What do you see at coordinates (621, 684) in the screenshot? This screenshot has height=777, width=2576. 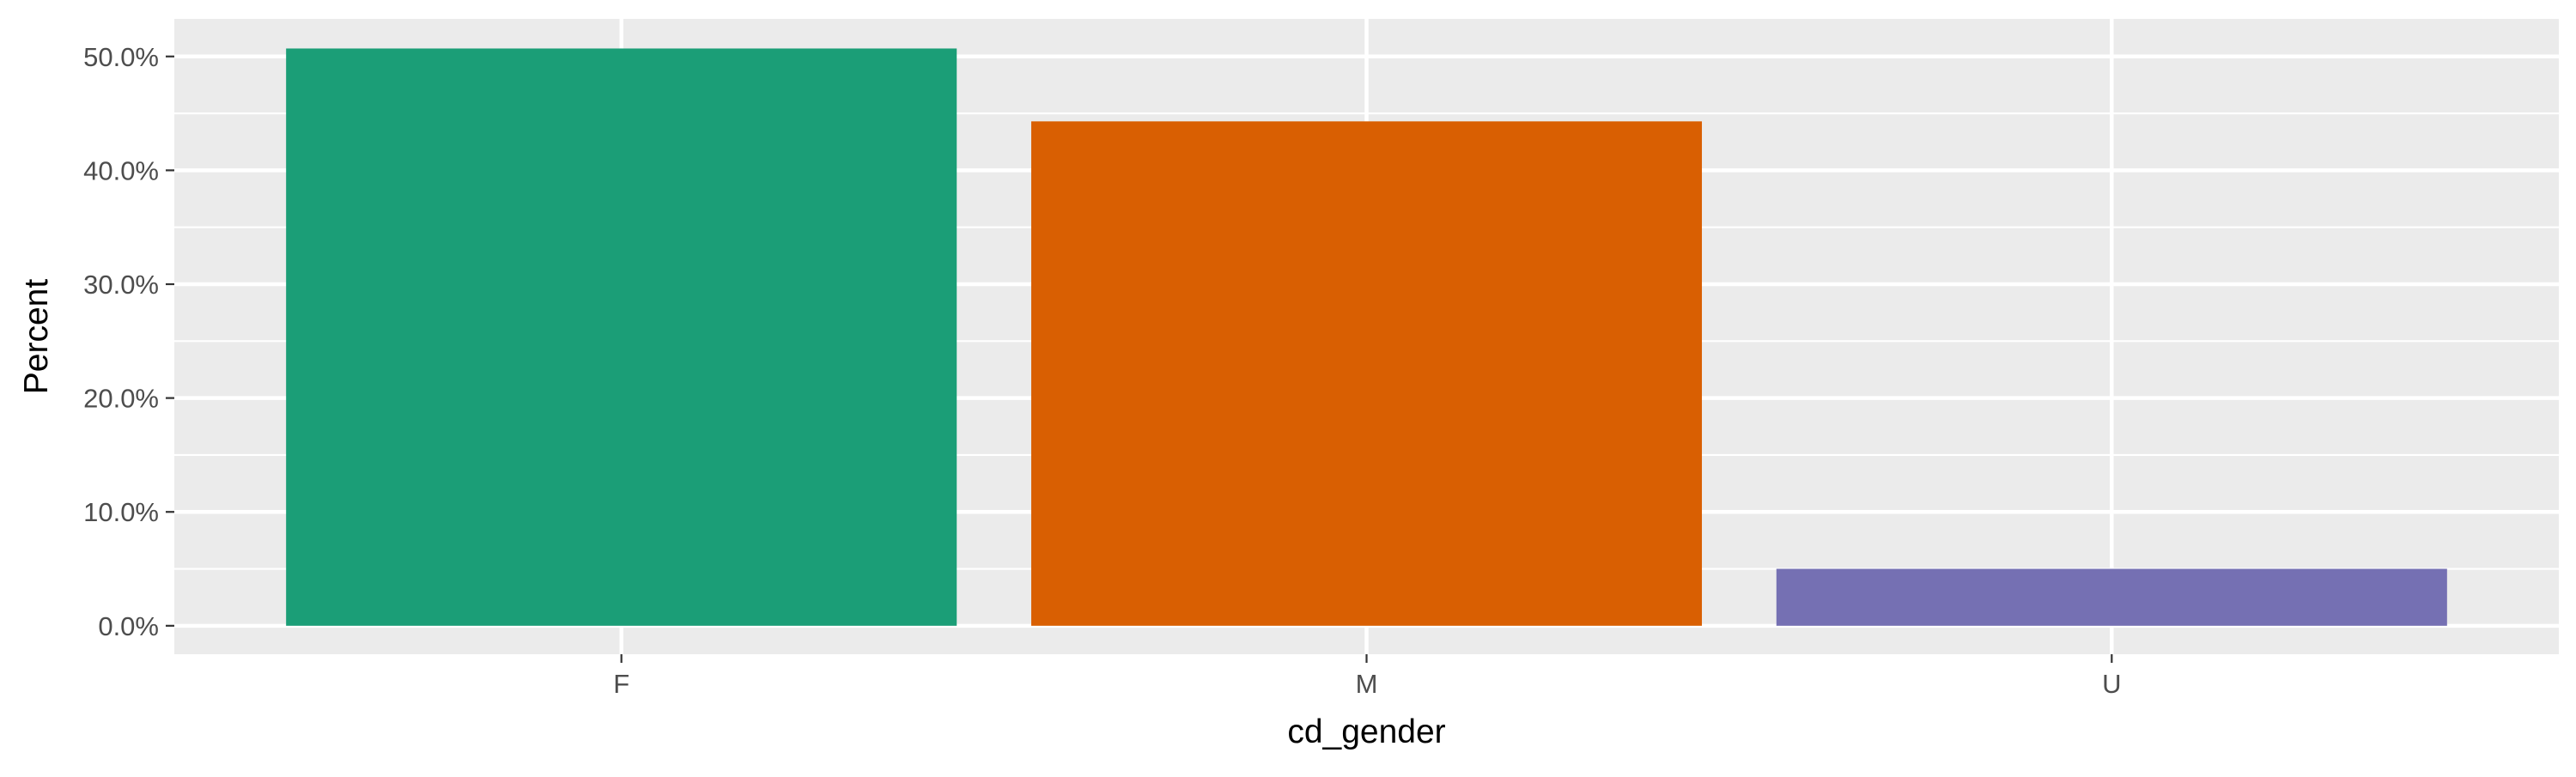 I see `x-tick-label: F` at bounding box center [621, 684].